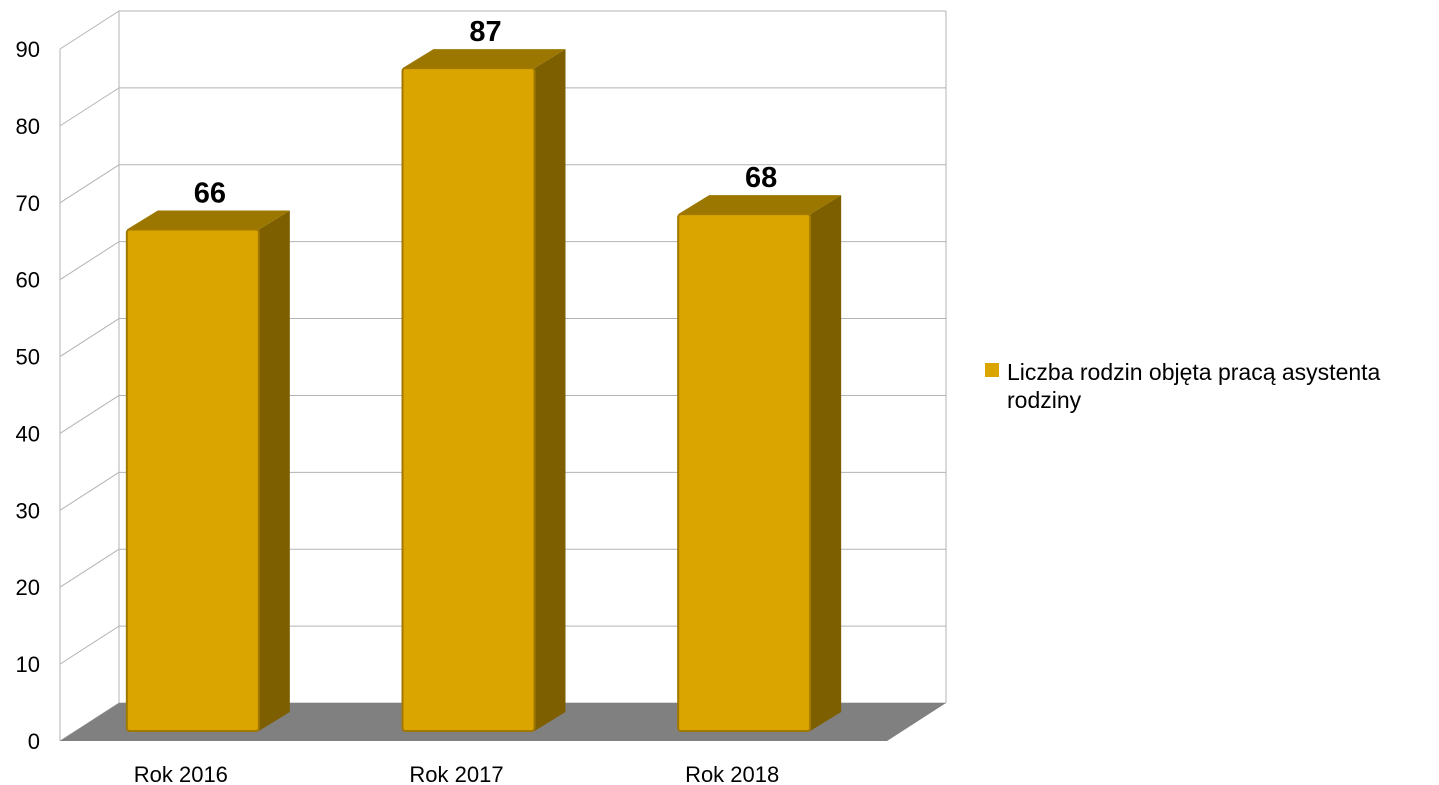 This screenshot has width=1439, height=785. I want to click on y-tick-label: 30, so click(28, 510).